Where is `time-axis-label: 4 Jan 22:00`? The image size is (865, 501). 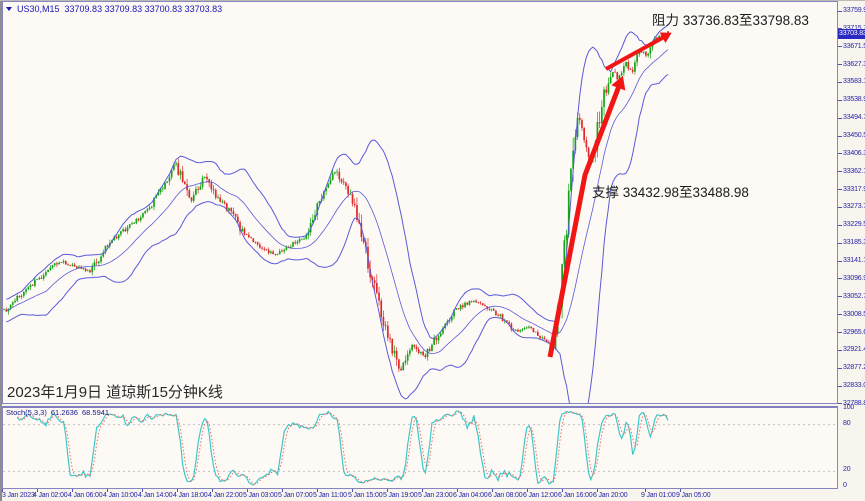 time-axis-label: 4 Jan 22:00 is located at coordinates (225, 495).